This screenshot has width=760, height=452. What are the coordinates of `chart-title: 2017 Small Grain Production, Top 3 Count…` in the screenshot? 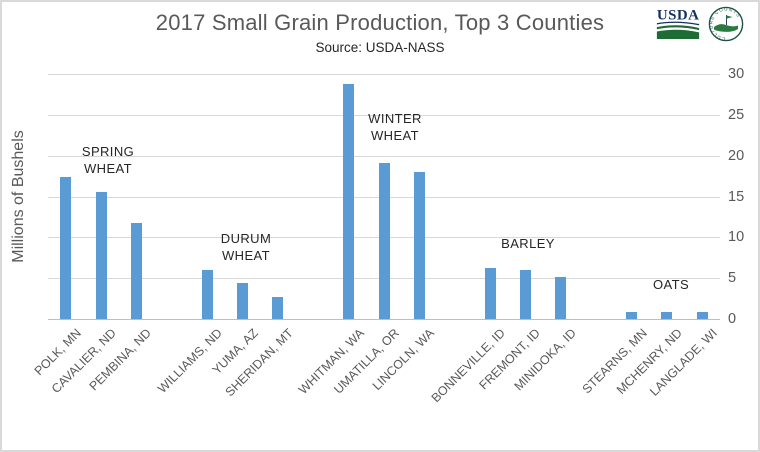 It's located at (380, 22).